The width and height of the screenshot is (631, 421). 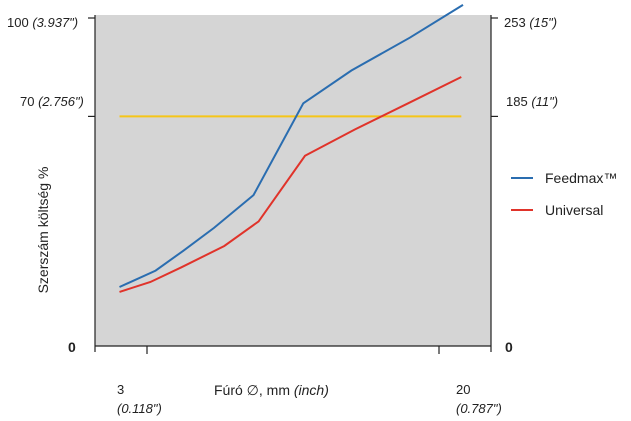 I want to click on x-tick-3: 3, so click(x=121, y=389).